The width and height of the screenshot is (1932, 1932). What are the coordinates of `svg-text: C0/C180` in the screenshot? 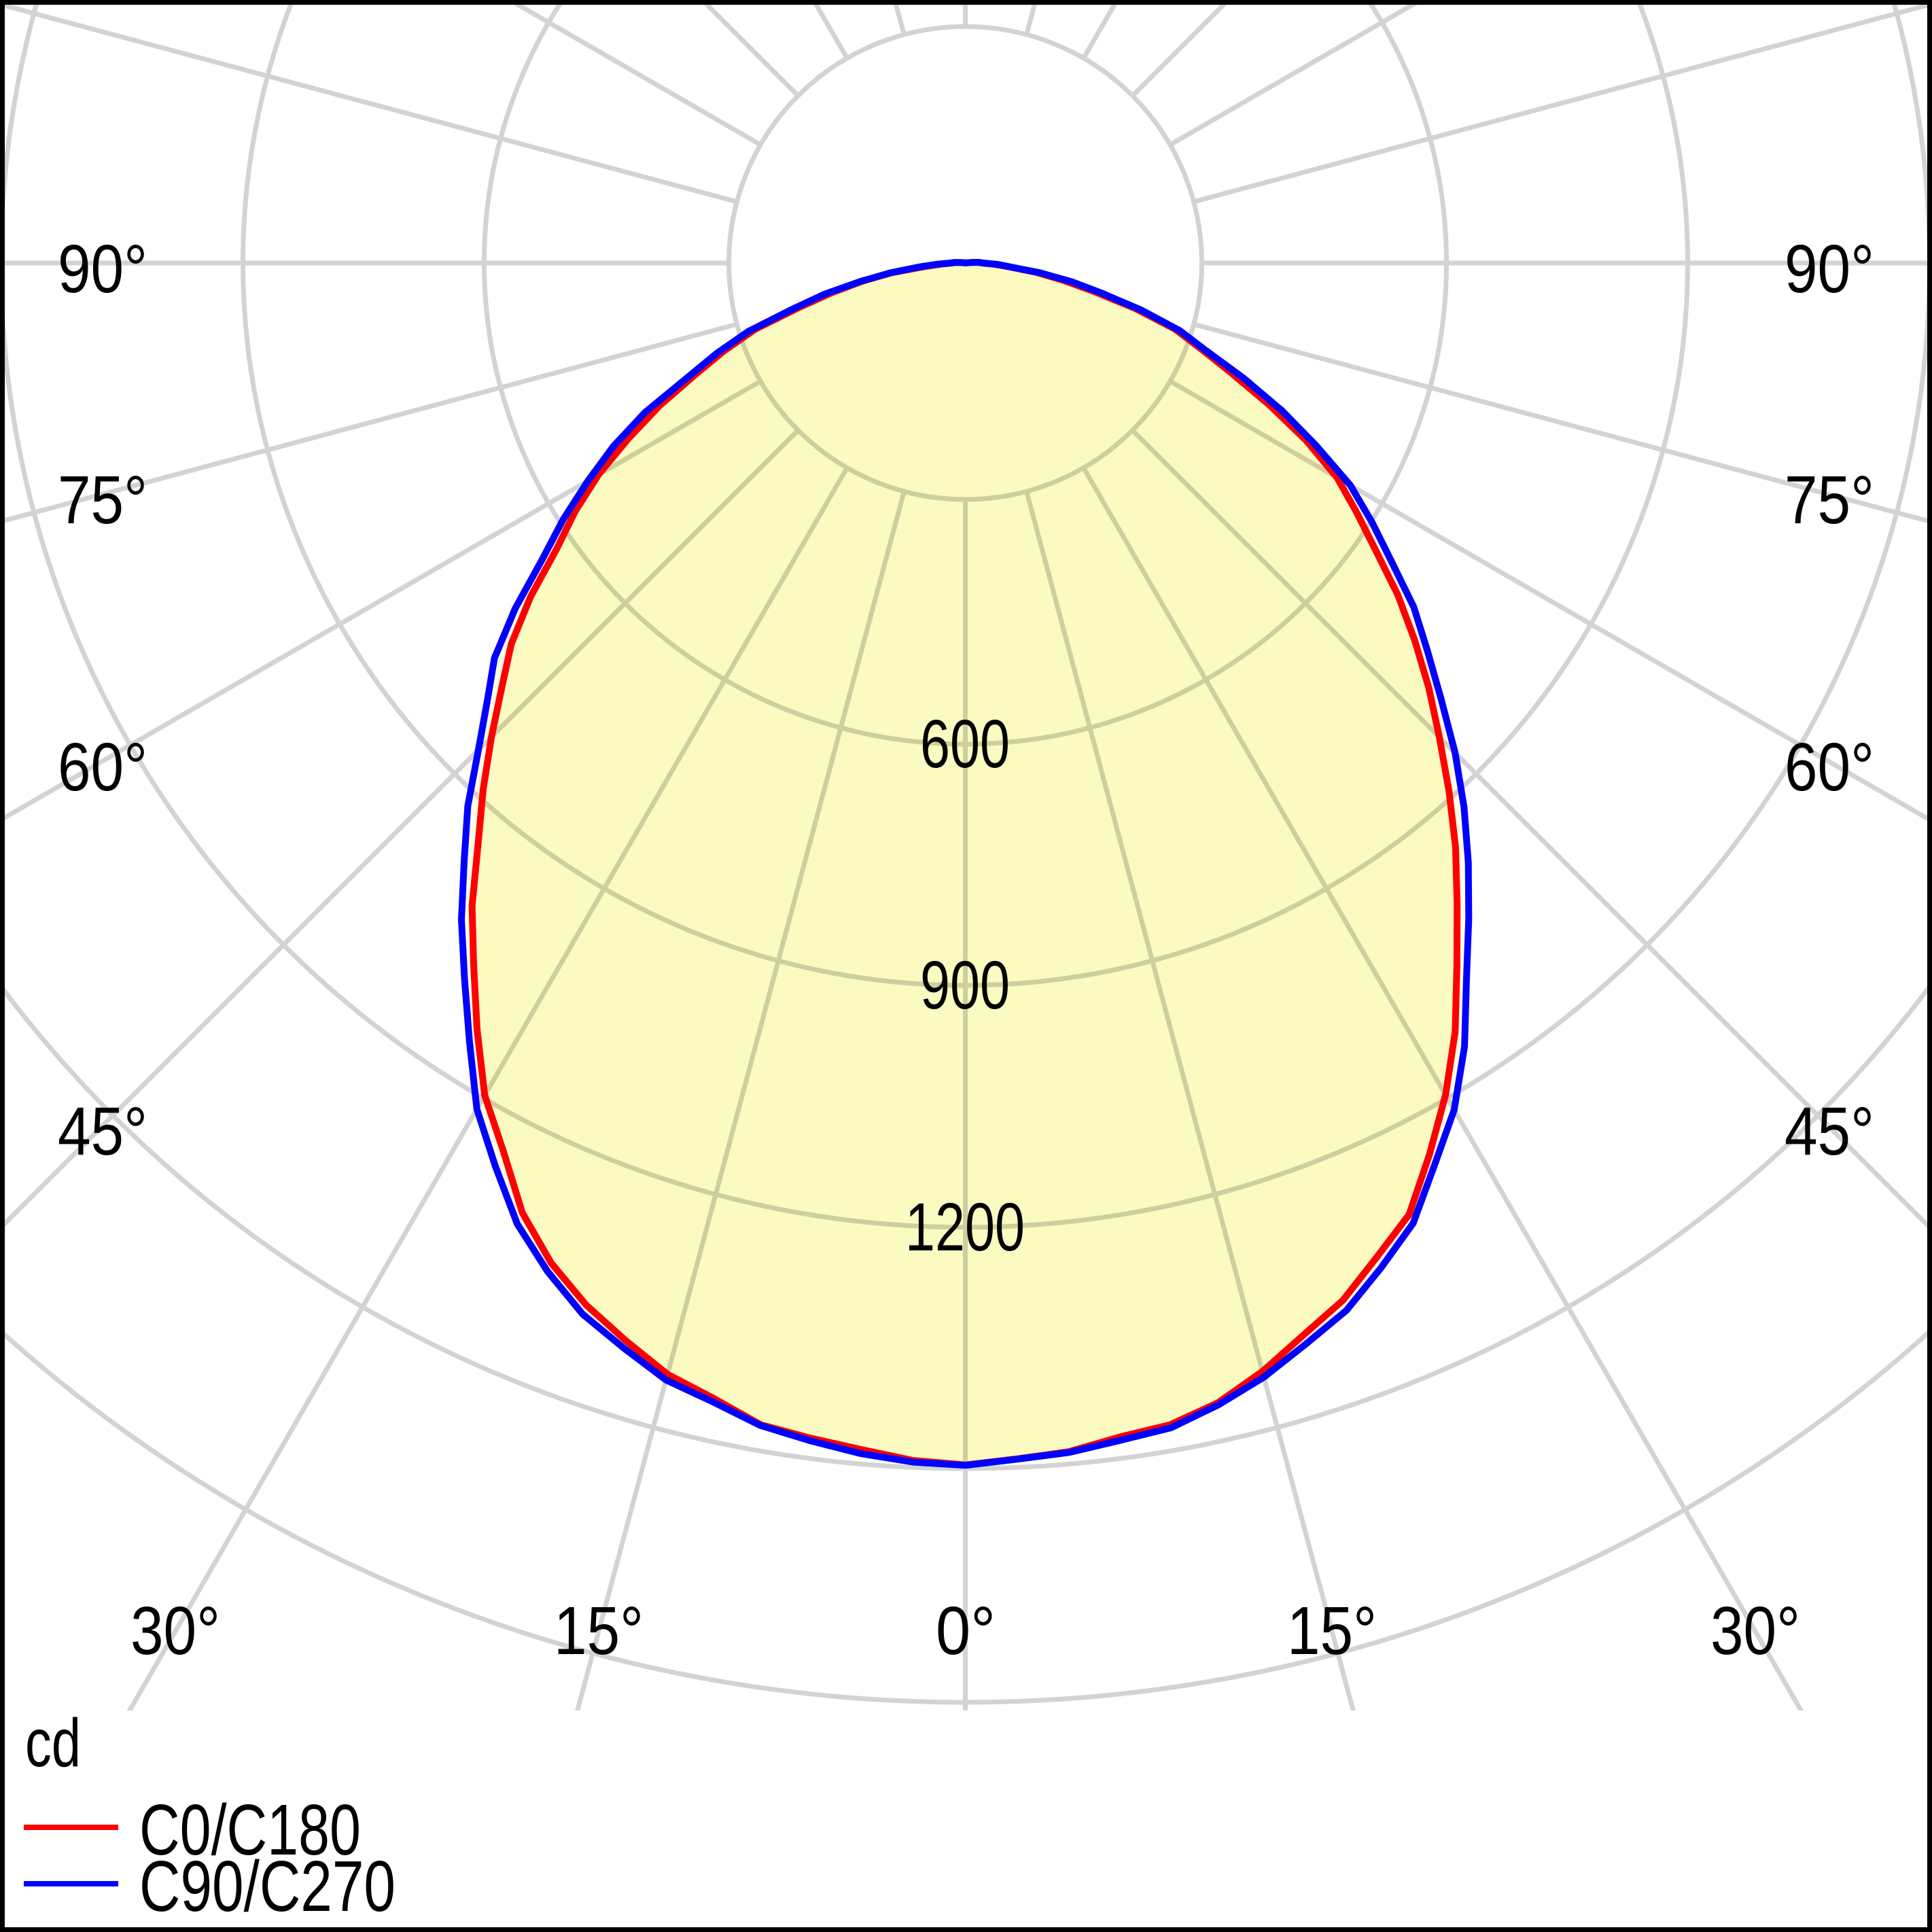 It's located at (250, 1830).